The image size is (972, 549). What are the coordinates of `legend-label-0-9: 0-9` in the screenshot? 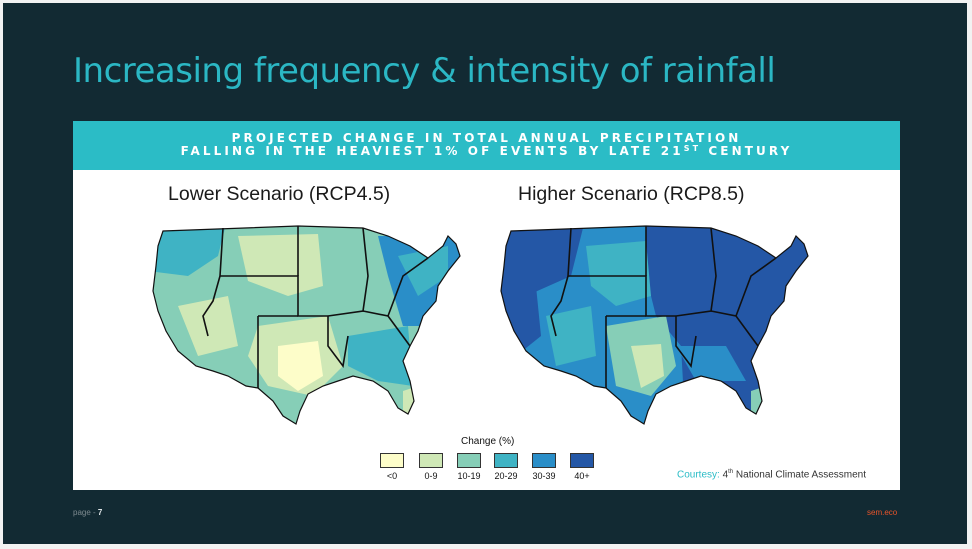 It's located at (431, 476).